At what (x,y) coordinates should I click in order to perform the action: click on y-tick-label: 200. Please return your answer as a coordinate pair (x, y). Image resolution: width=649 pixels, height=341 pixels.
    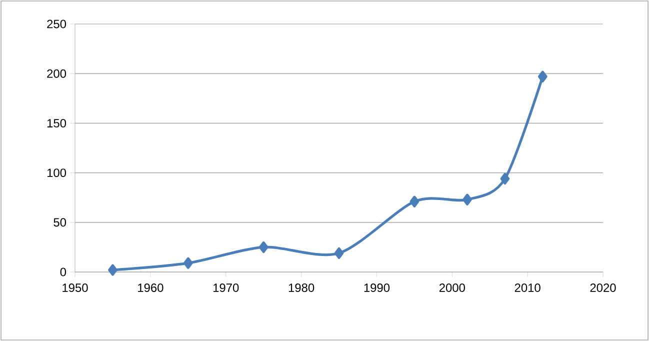
    Looking at the image, I should click on (56, 73).